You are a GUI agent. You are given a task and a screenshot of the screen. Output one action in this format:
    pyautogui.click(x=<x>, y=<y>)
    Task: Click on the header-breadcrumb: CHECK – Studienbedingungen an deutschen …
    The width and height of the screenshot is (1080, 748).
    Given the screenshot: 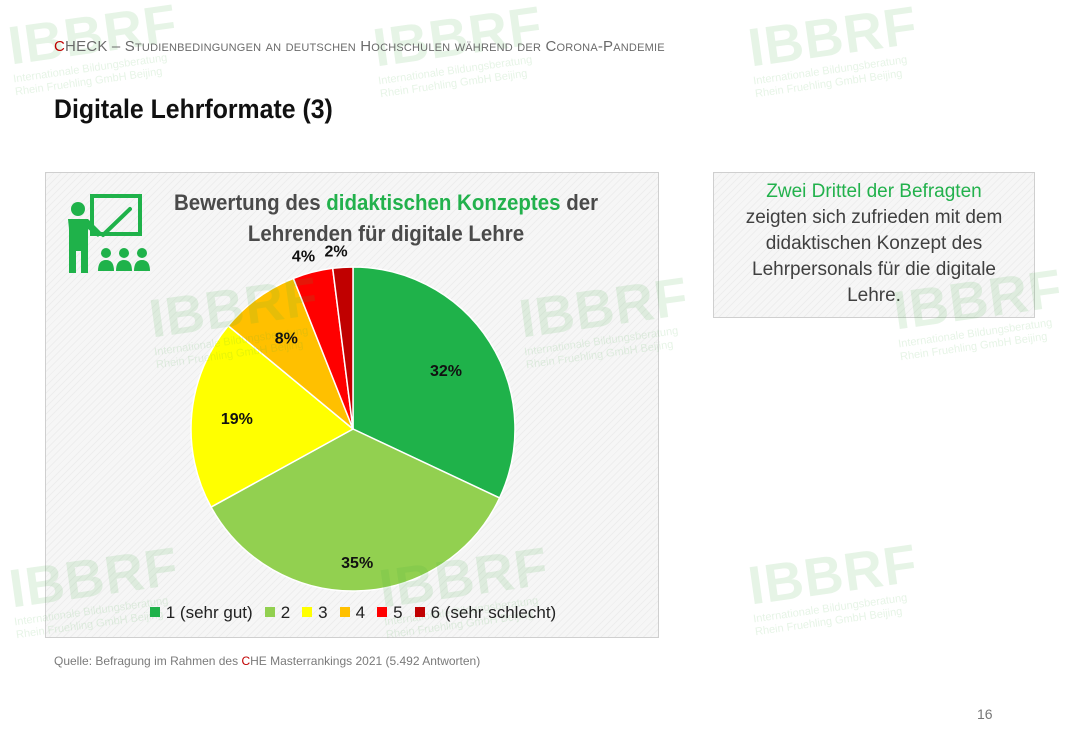 What is the action you would take?
    pyautogui.click(x=359, y=46)
    